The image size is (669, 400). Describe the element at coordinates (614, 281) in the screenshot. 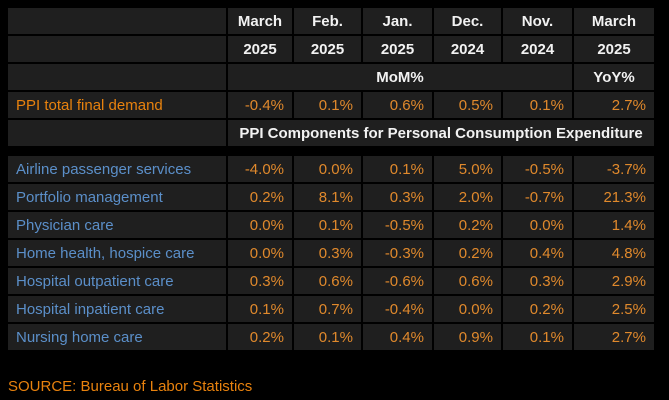

I see `value-cell: 2.9%` at that location.